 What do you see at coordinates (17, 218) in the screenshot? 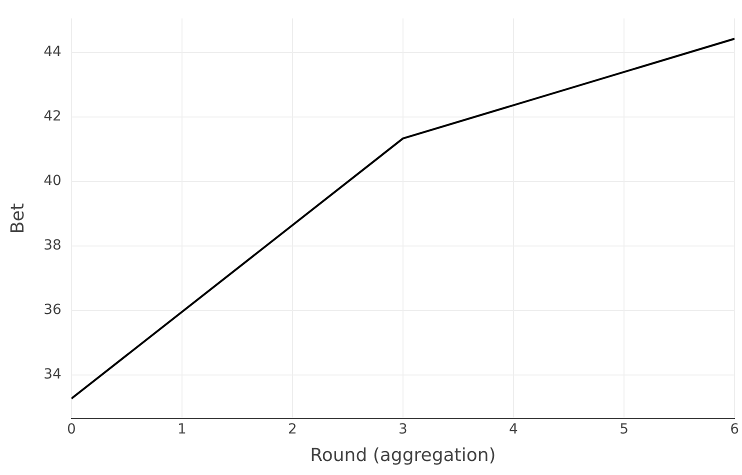
I see `y-axis-title: Bet` at bounding box center [17, 218].